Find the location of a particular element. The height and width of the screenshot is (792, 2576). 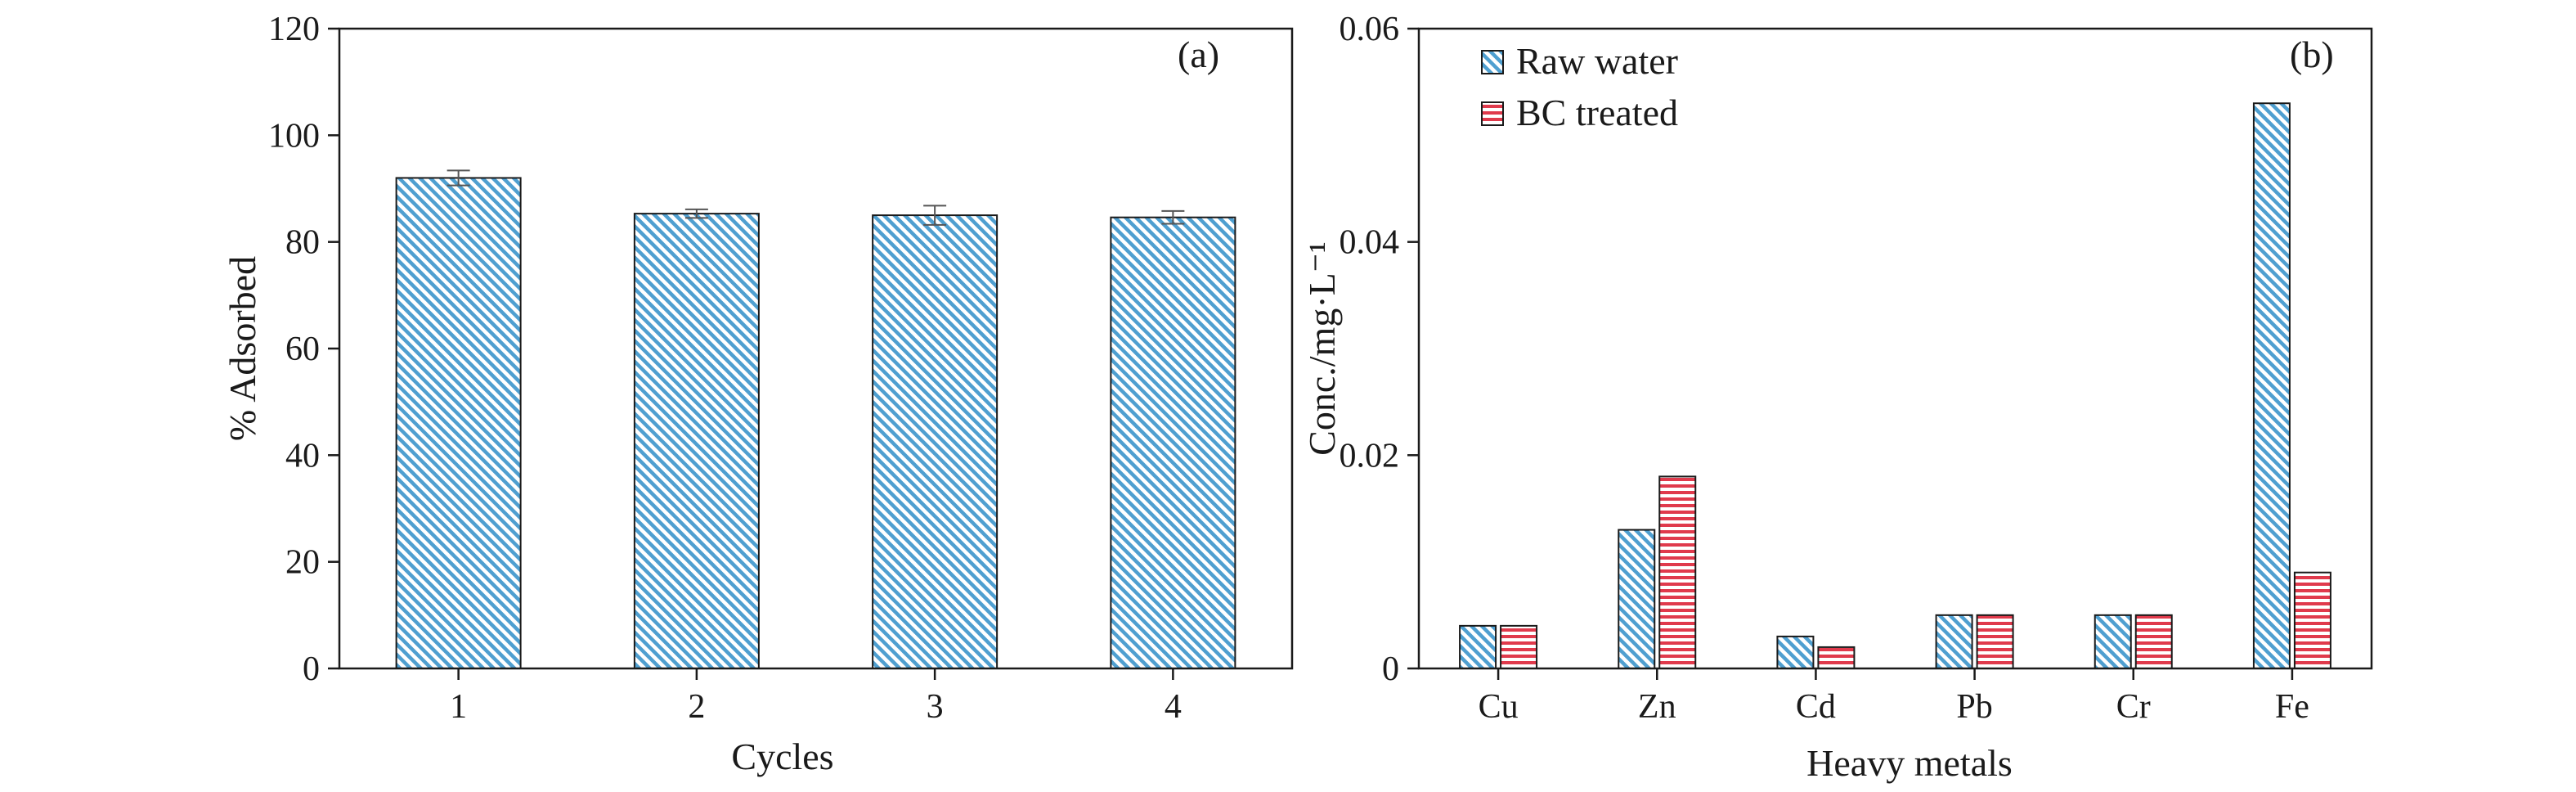

x-tick-label-cd: Cd is located at coordinates (1816, 707).